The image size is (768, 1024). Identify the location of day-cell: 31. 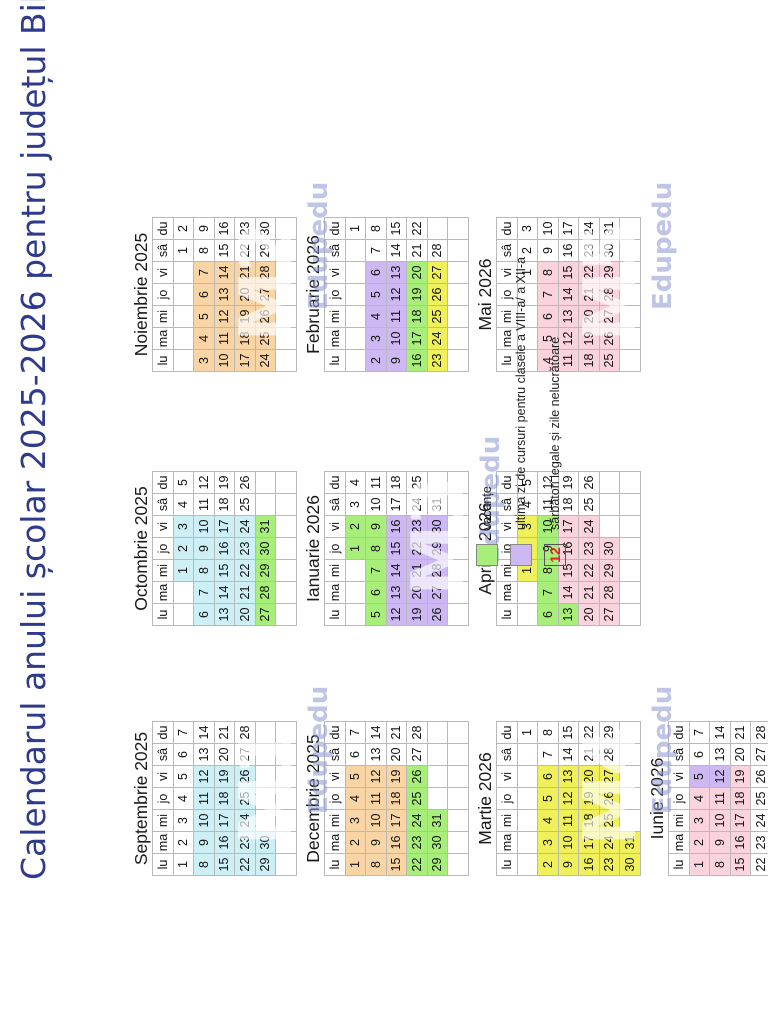
(265, 526).